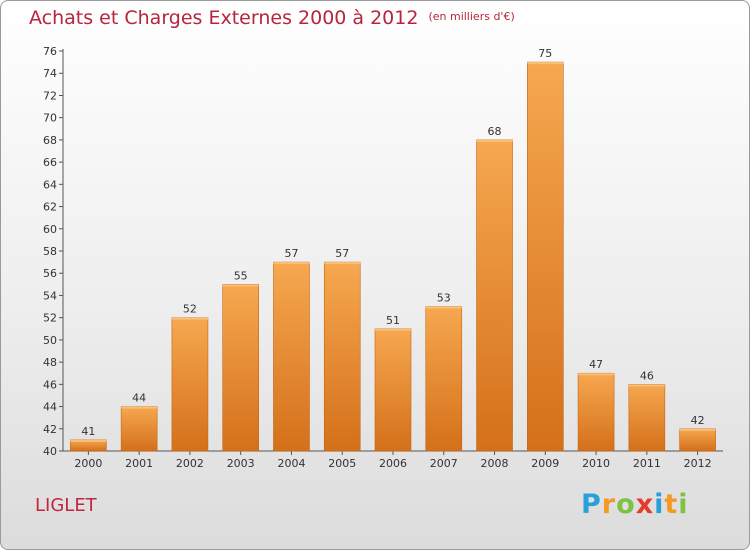 This screenshot has width=750, height=550. I want to click on x-tick-label: 2010, so click(596, 463).